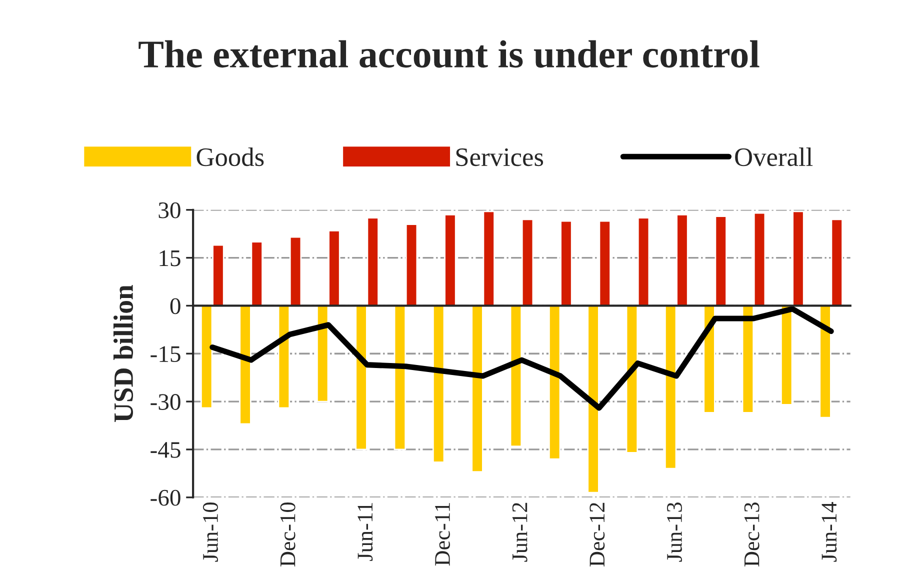  Describe the element at coordinates (230, 157) in the screenshot. I see `legend-label: Goods` at that location.